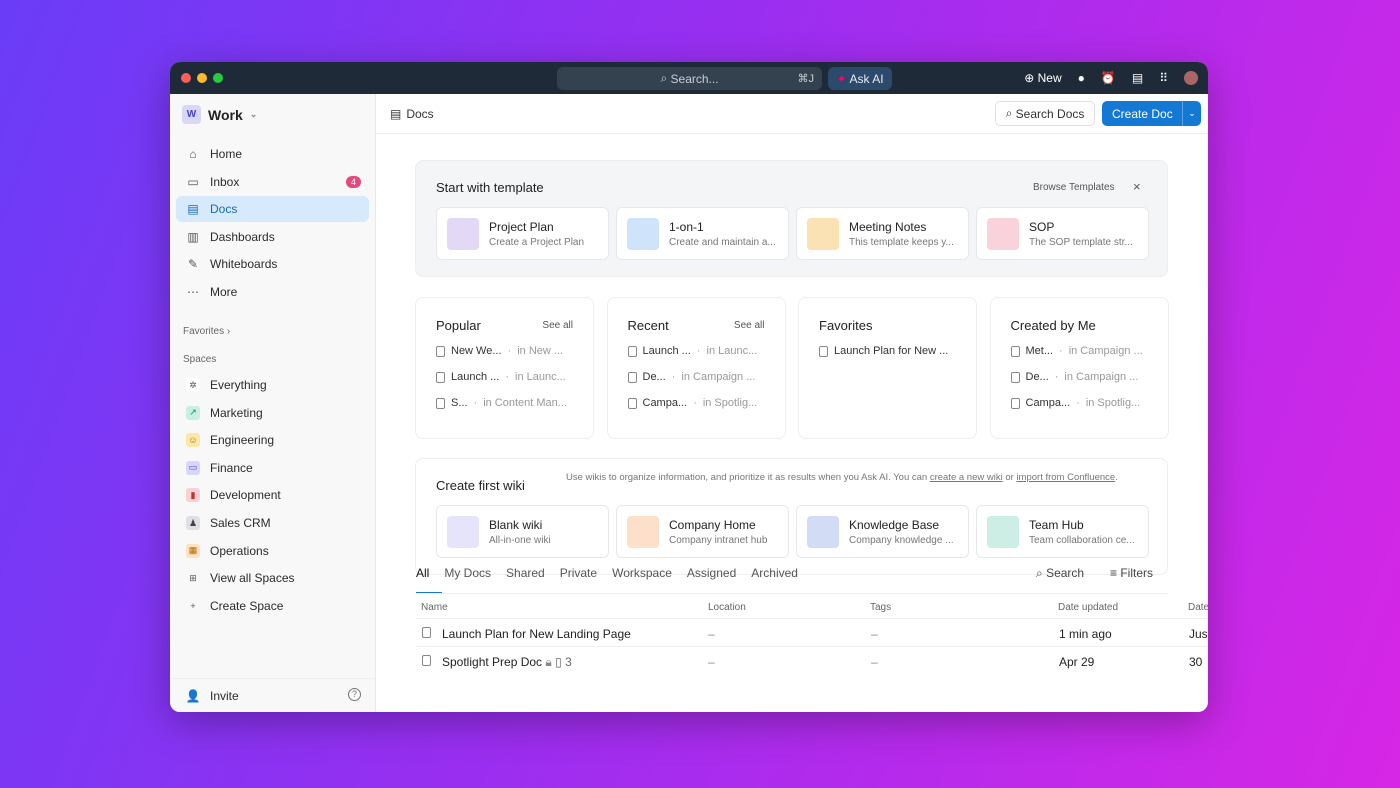 The width and height of the screenshot is (1400, 788). What do you see at coordinates (202, 78) in the screenshot?
I see `minimize-window-button` at bounding box center [202, 78].